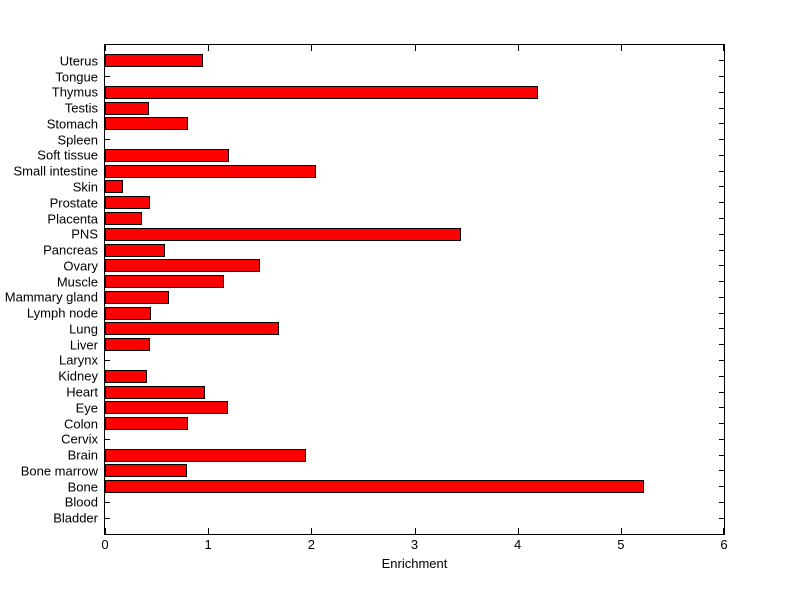  What do you see at coordinates (75, 518) in the screenshot?
I see `y-tick-label: Bladder` at bounding box center [75, 518].